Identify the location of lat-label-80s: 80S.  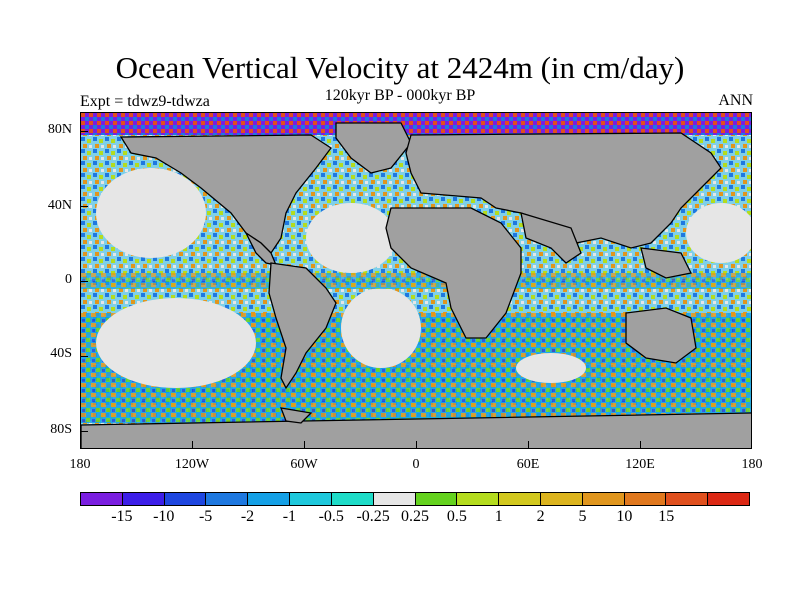
(61, 429).